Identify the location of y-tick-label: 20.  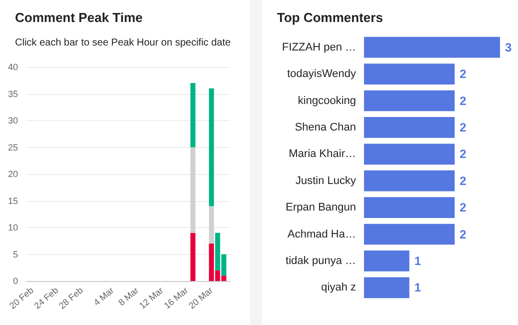
(13, 174).